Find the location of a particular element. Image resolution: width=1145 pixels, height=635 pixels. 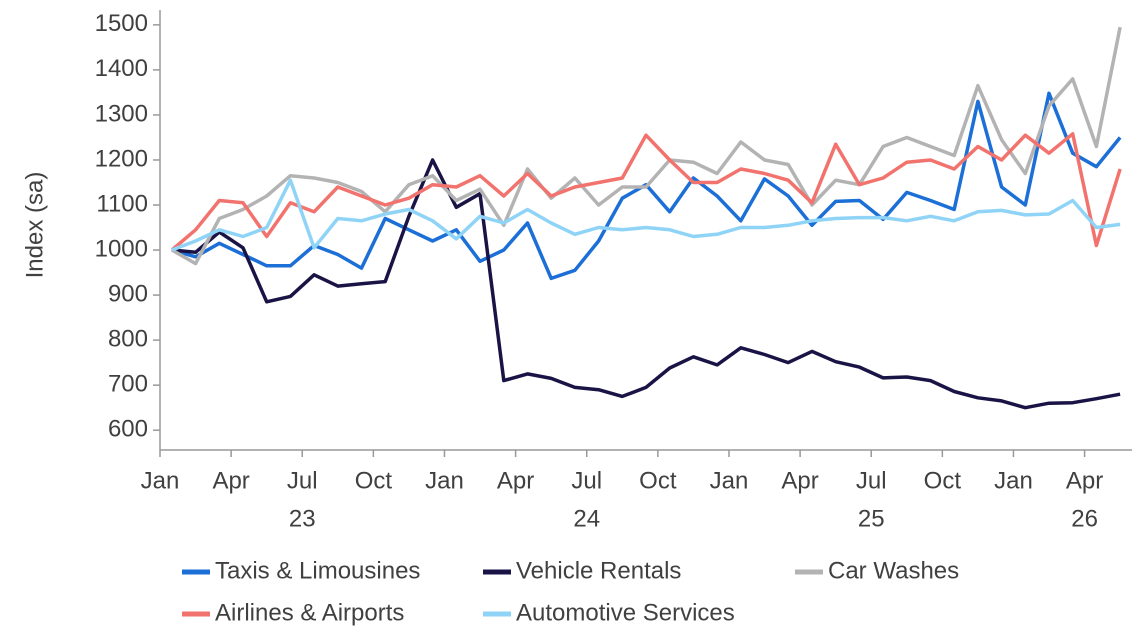

legend-label: Airlines & Airports is located at coordinates (309, 612).